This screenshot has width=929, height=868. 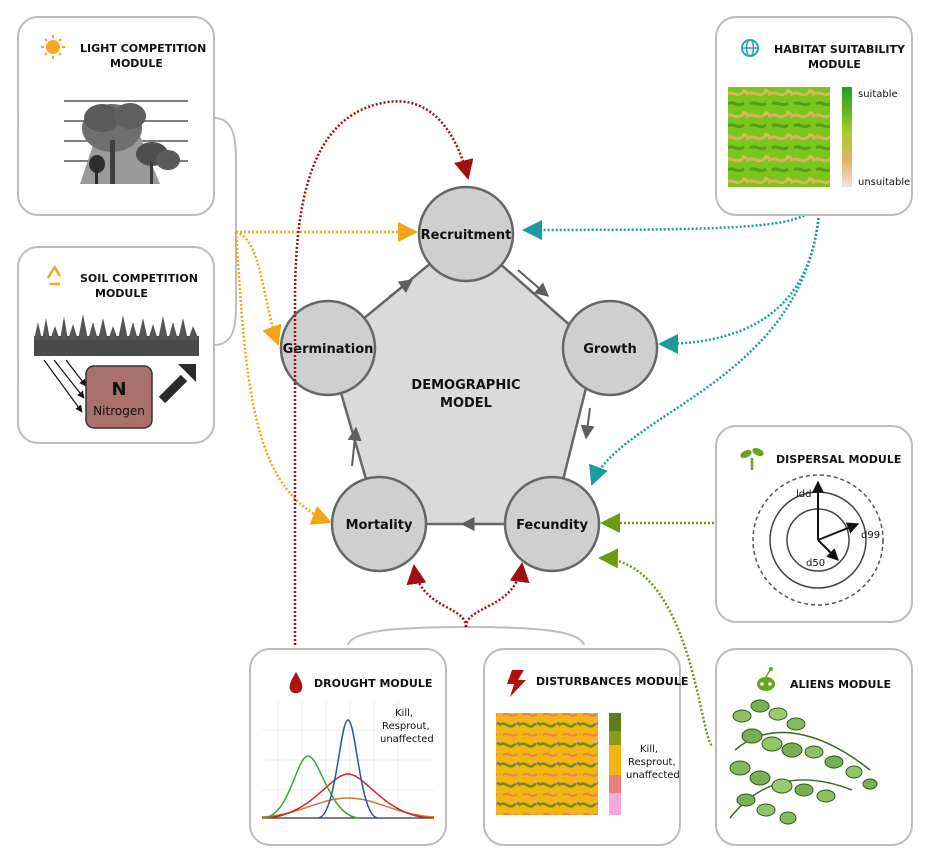 I want to click on recruitment-label: Recruitment, so click(x=466, y=235).